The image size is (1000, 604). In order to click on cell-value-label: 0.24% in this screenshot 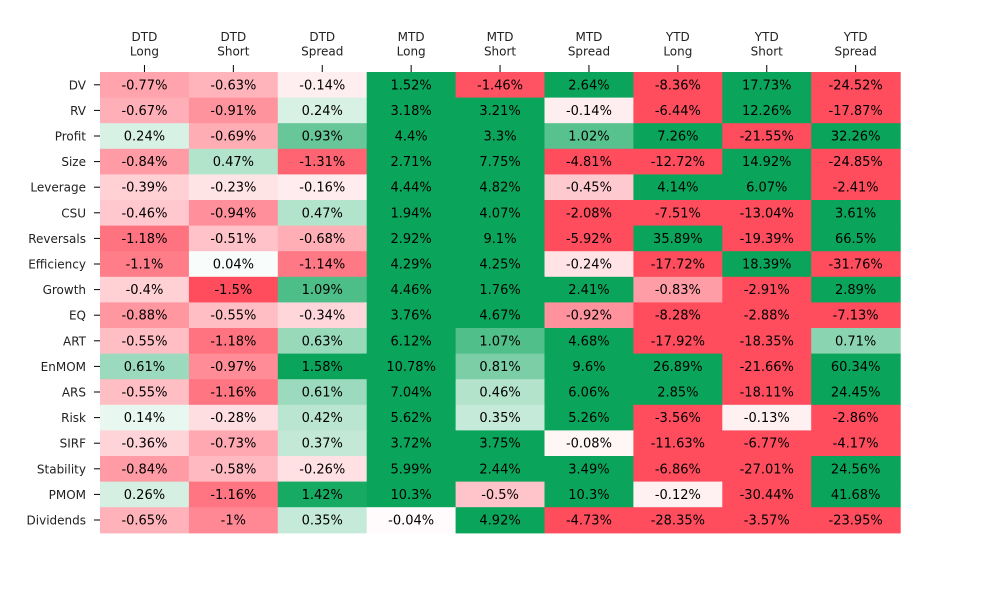, I will do `click(144, 137)`.